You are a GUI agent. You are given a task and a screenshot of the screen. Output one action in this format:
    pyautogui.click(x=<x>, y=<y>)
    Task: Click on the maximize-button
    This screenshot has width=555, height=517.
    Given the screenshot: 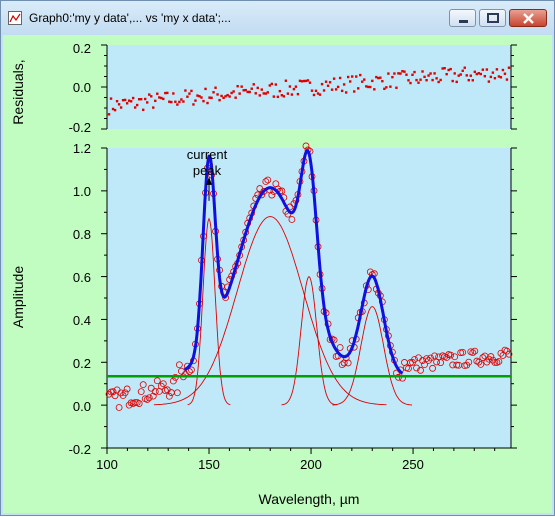 What is the action you would take?
    pyautogui.click(x=492, y=18)
    